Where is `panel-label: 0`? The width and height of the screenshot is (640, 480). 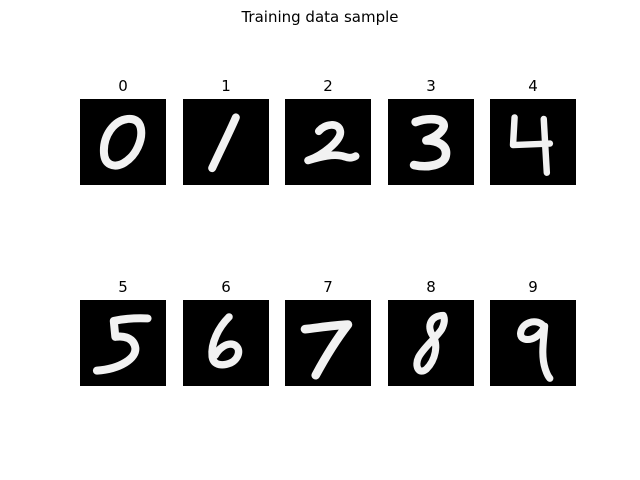 panel-label: 0 is located at coordinates (123, 86).